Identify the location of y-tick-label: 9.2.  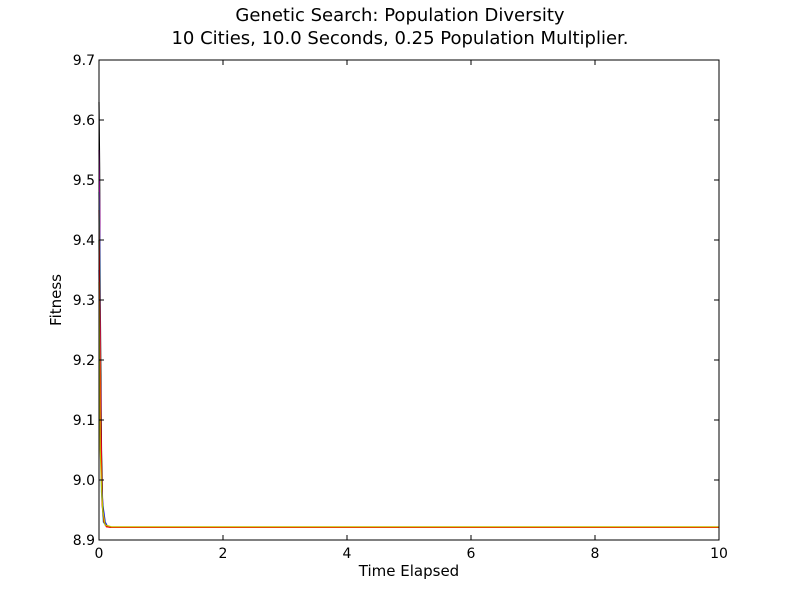
(84, 361).